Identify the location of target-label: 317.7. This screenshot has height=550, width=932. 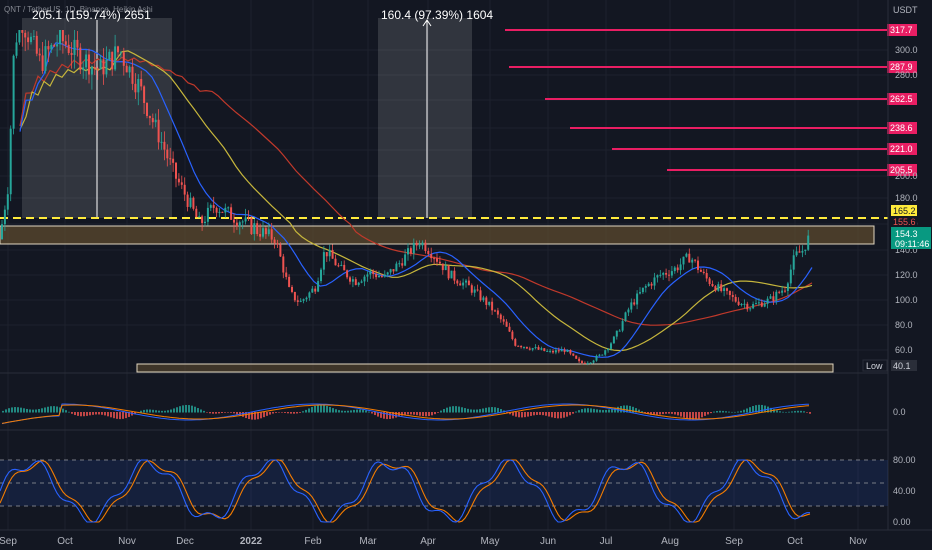
(901, 30).